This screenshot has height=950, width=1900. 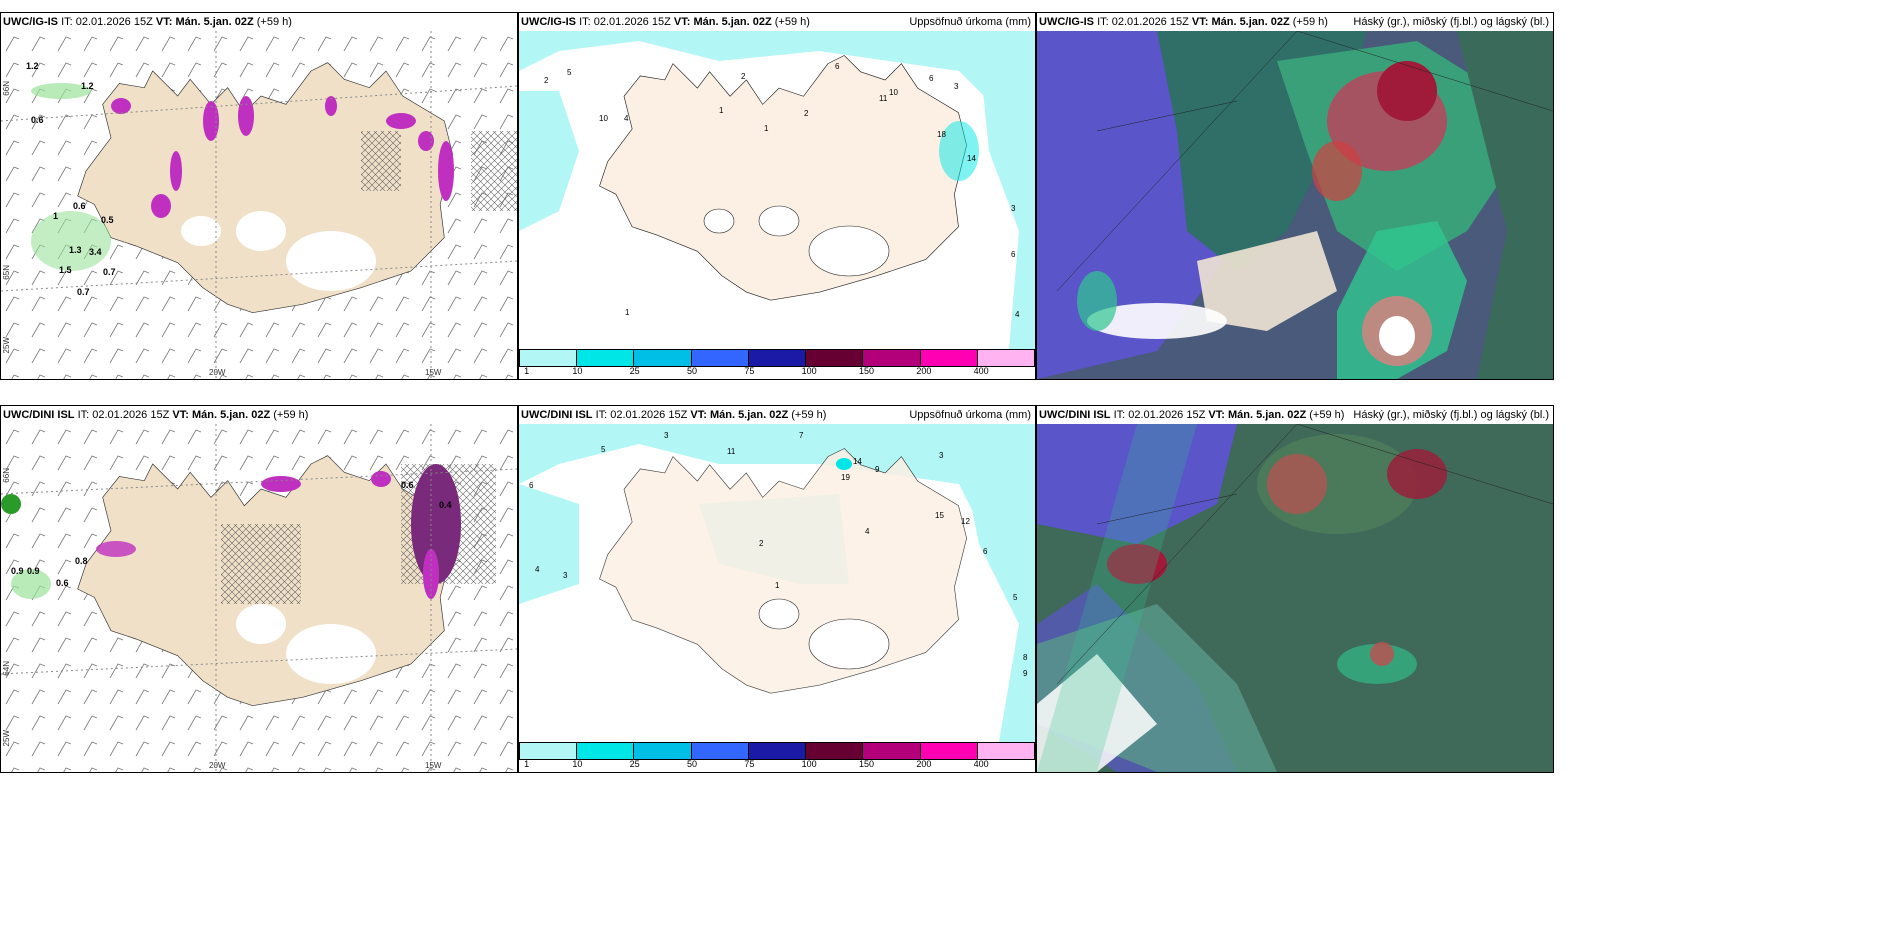 What do you see at coordinates (445, 505) in the screenshot?
I see `value-label: 0.4` at bounding box center [445, 505].